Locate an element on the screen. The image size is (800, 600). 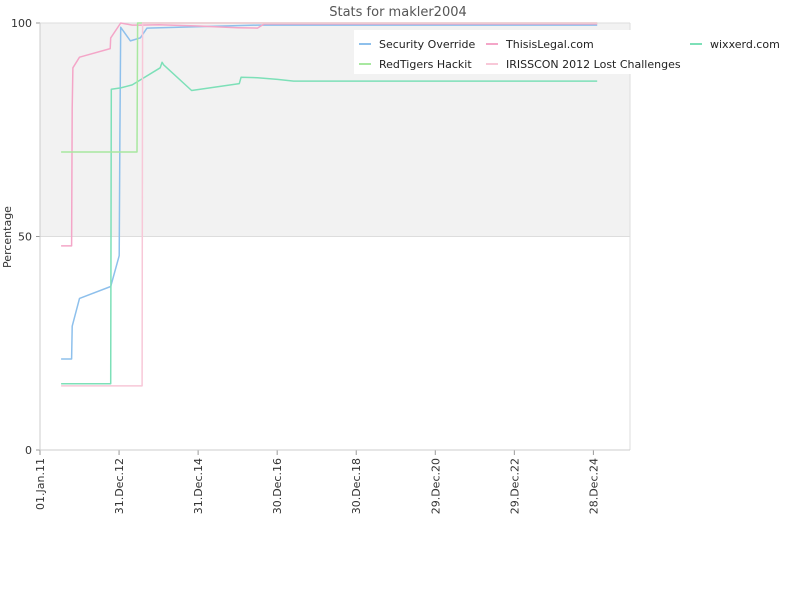
x-tick-label: 28.Dec.24 is located at coordinates (593, 486).